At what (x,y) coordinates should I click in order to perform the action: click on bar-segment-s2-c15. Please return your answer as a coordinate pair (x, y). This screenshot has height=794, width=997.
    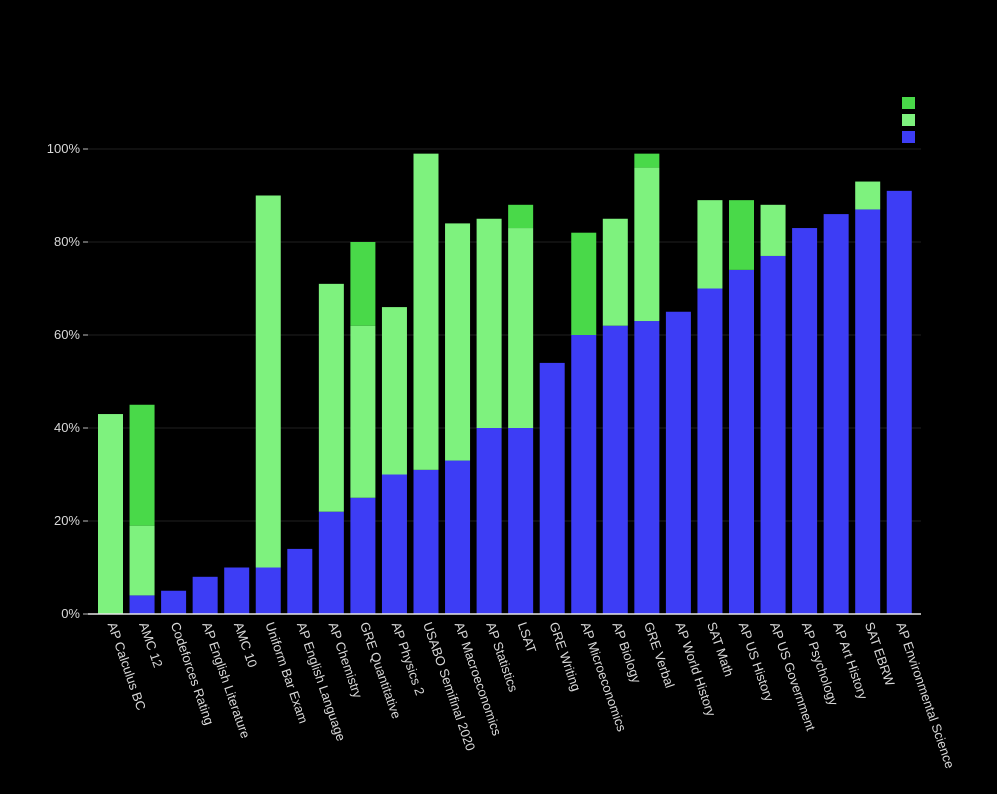
    Looking at the image, I should click on (584, 283).